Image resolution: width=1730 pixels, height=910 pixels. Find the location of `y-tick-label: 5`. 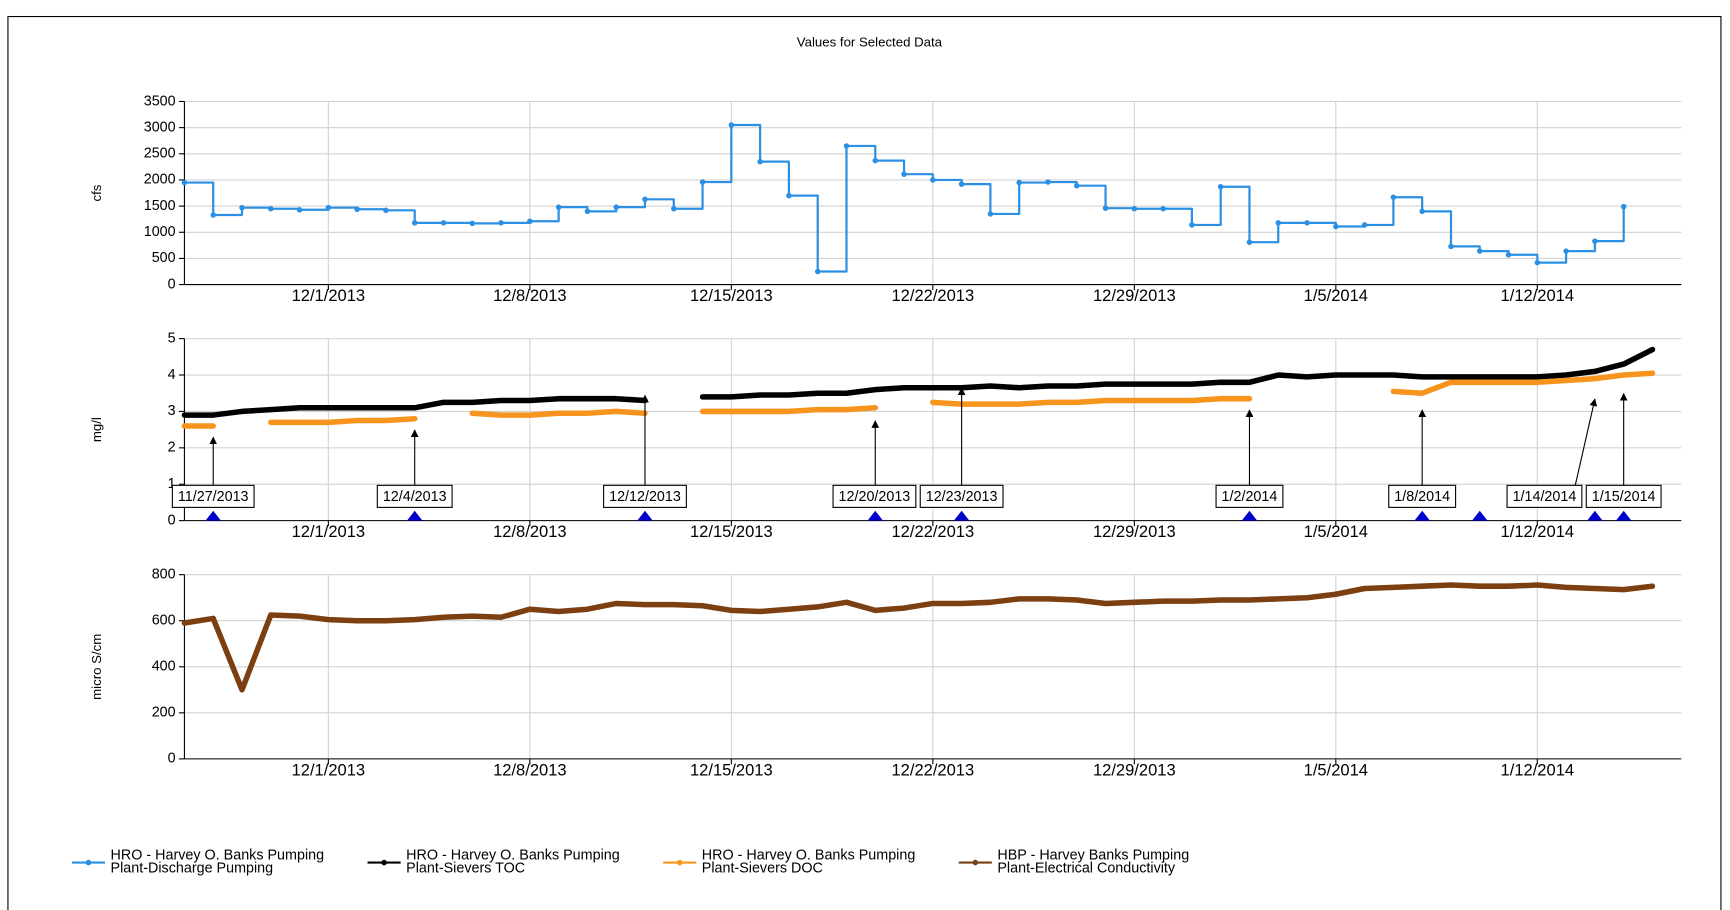

y-tick-label: 5 is located at coordinates (172, 338).